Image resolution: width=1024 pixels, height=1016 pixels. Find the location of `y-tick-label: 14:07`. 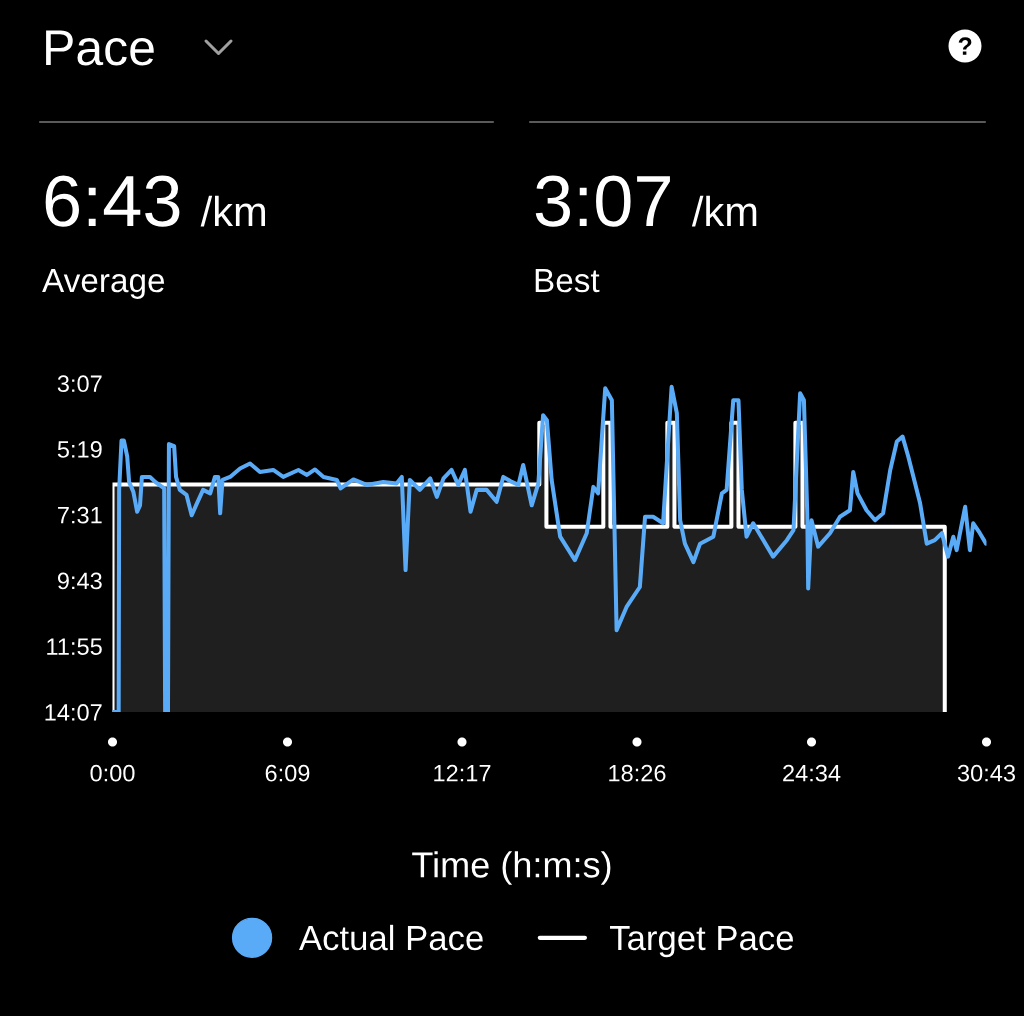

y-tick-label: 14:07 is located at coordinates (73, 712).